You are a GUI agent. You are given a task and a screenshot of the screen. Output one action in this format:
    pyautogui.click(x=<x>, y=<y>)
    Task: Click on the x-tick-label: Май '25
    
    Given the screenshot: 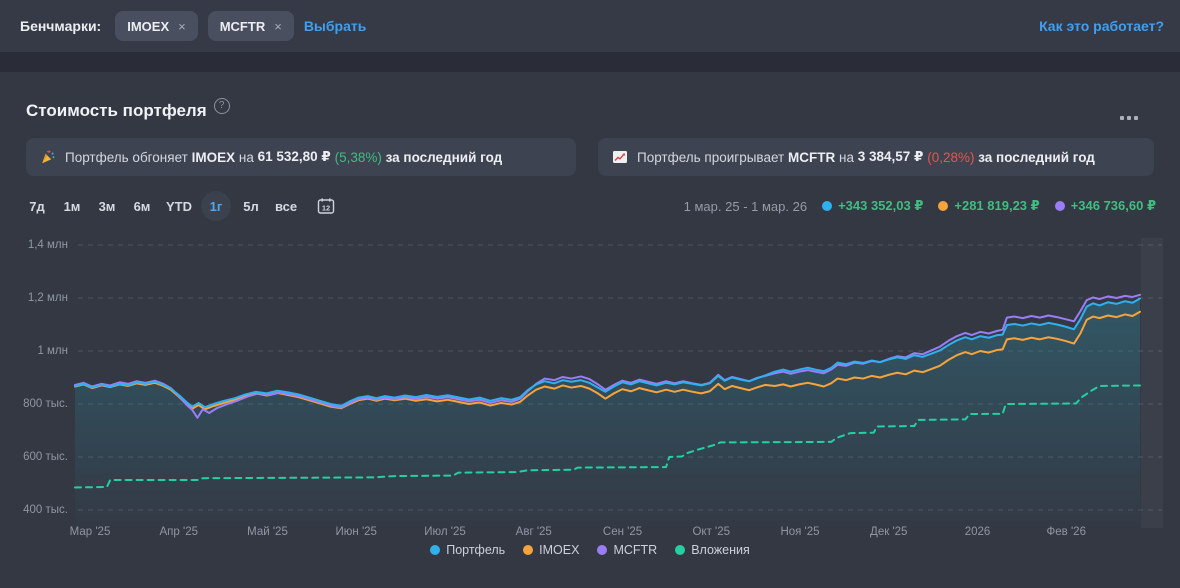 What is the action you would take?
    pyautogui.click(x=267, y=532)
    